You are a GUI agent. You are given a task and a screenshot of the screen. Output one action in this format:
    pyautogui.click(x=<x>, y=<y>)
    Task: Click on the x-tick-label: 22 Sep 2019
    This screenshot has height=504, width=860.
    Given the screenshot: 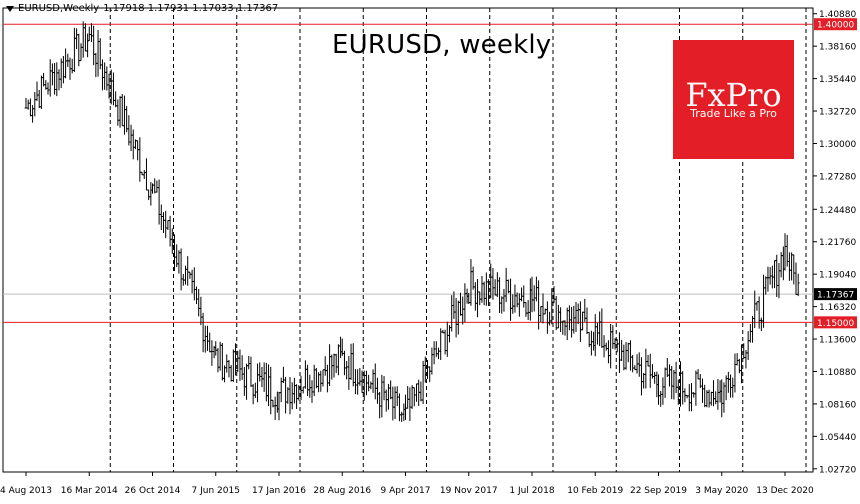 What is the action you would take?
    pyautogui.click(x=658, y=491)
    